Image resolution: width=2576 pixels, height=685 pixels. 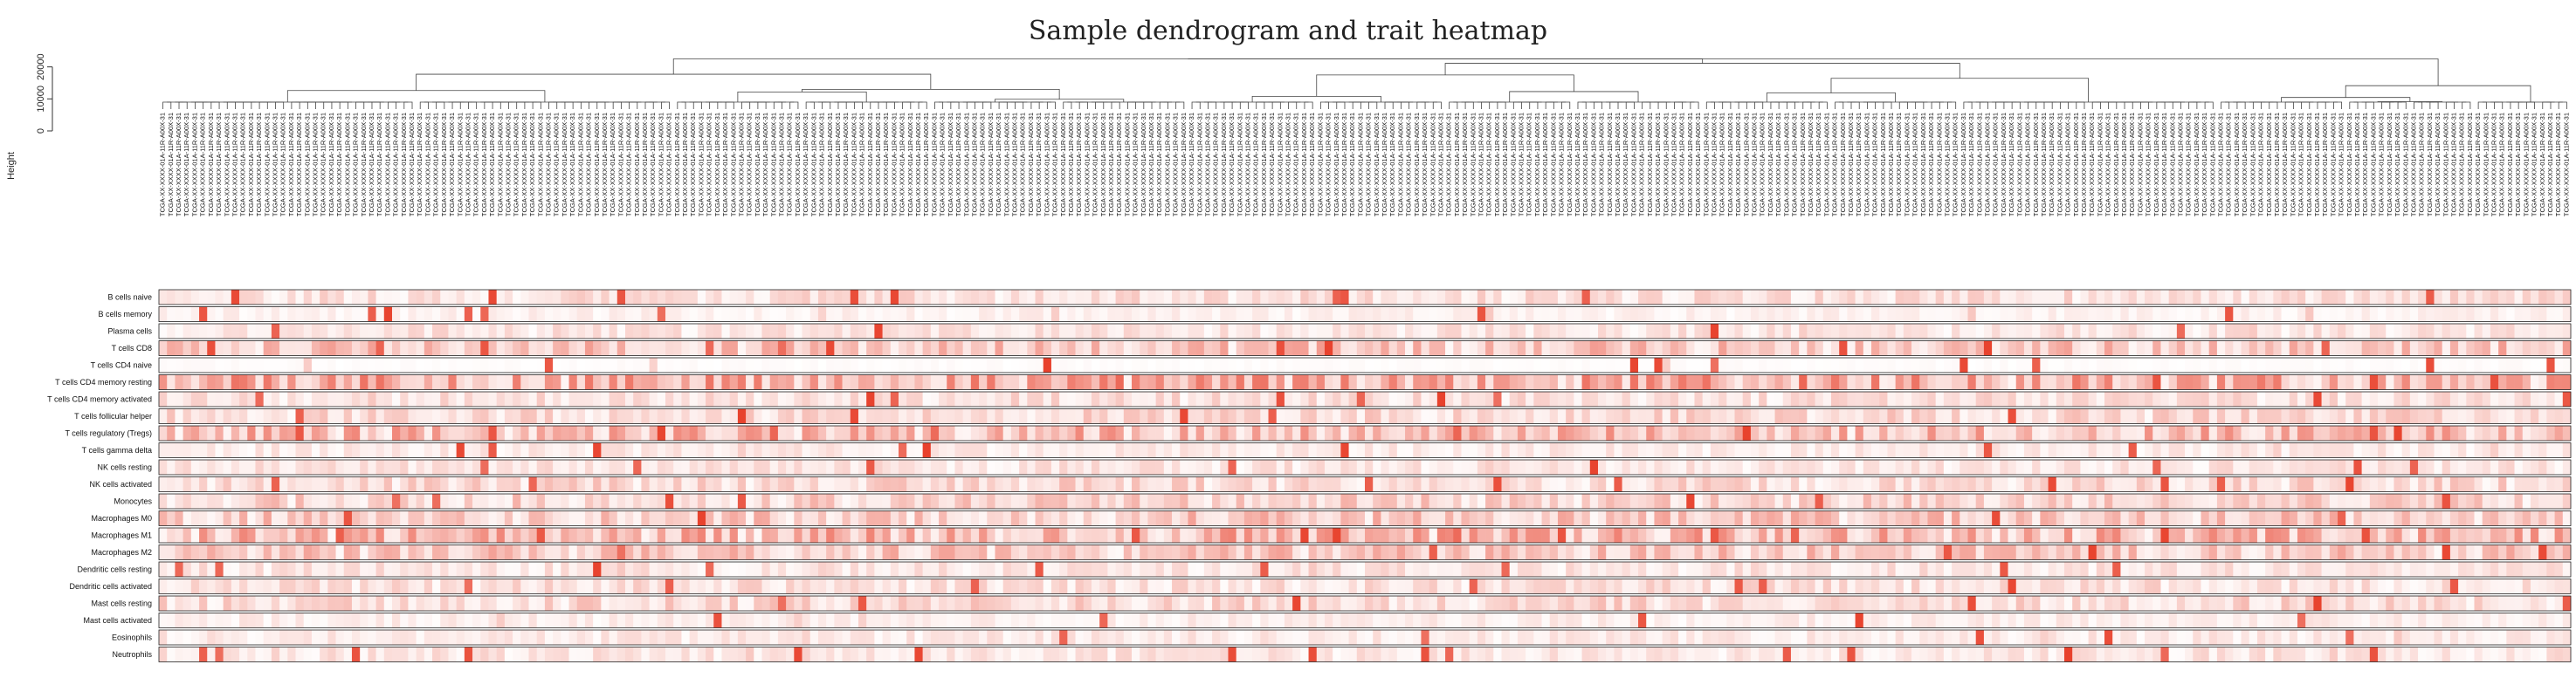 What do you see at coordinates (1365, 331) in the screenshot?
I see `heatmap-row-frame` at bounding box center [1365, 331].